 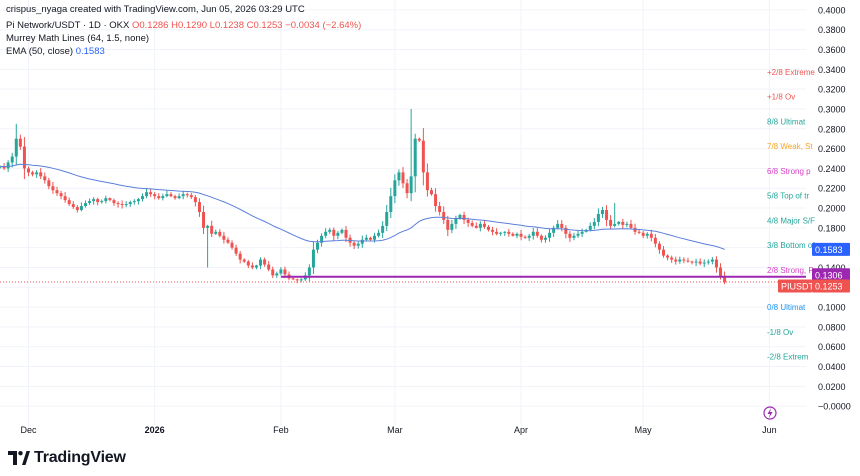 What do you see at coordinates (788, 196) in the screenshot?
I see `murrey-line-label: 5/8 Top of tr` at bounding box center [788, 196].